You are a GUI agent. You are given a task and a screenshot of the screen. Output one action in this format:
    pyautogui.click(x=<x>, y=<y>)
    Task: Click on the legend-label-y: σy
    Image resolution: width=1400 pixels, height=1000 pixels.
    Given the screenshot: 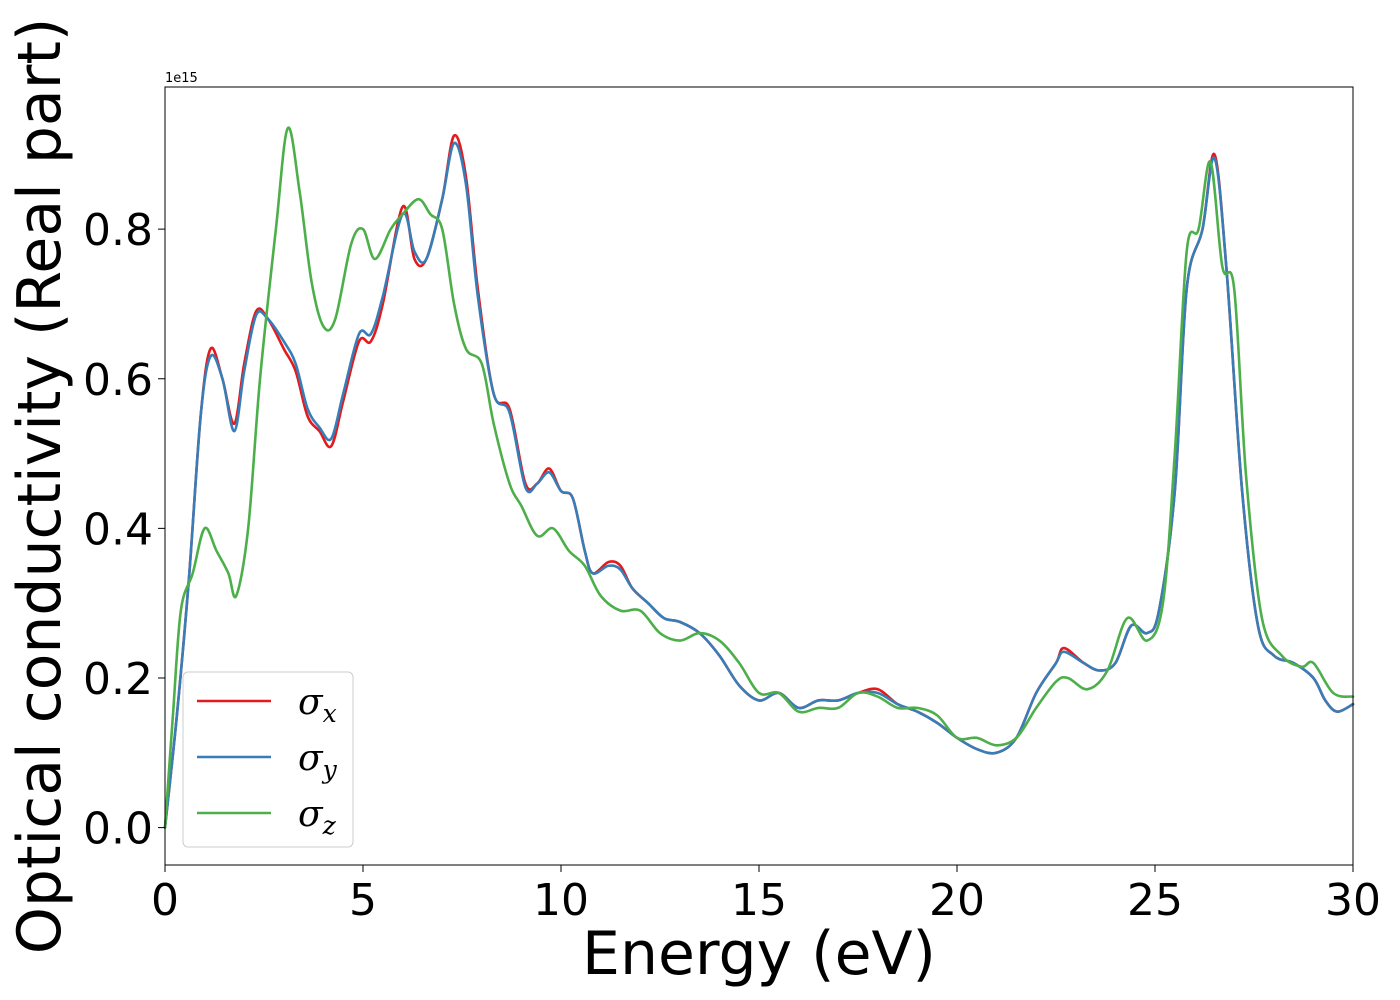 What is the action you would take?
    pyautogui.click(x=318, y=761)
    